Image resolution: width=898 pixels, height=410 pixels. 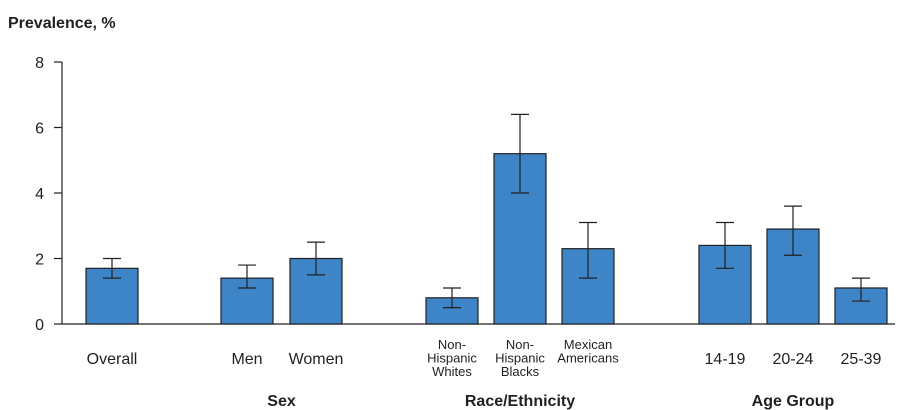 What do you see at coordinates (246, 359) in the screenshot?
I see `category-label: Men` at bounding box center [246, 359].